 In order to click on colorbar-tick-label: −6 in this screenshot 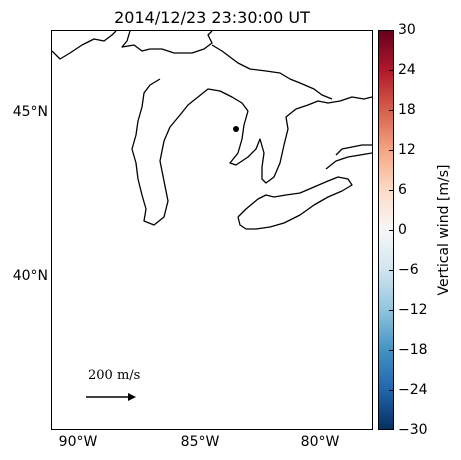, I will do `click(408, 270)`.